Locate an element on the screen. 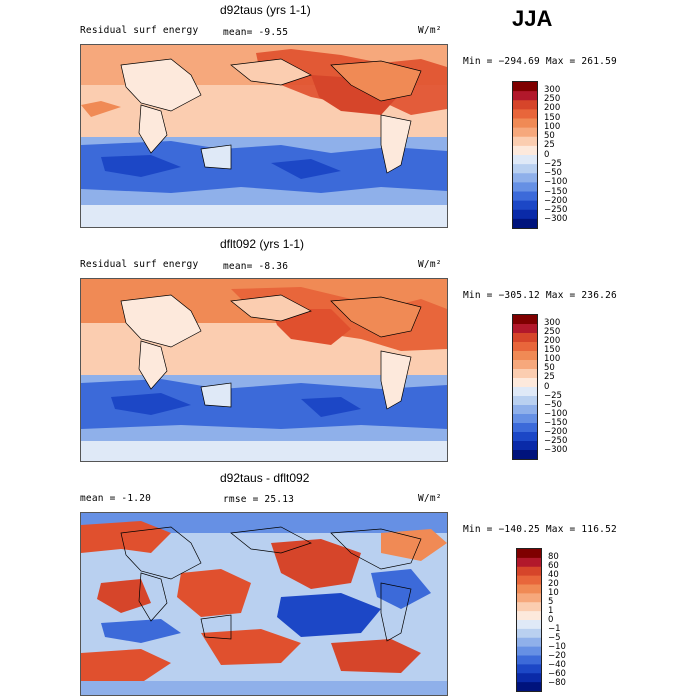  panel-1-colorbar is located at coordinates (525, 155).